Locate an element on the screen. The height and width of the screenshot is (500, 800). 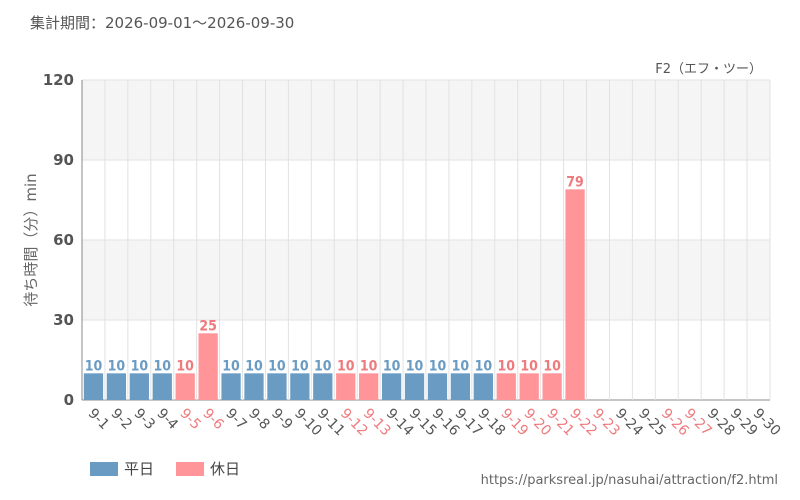
x-tick-label: 9-3 is located at coordinates (144, 419).